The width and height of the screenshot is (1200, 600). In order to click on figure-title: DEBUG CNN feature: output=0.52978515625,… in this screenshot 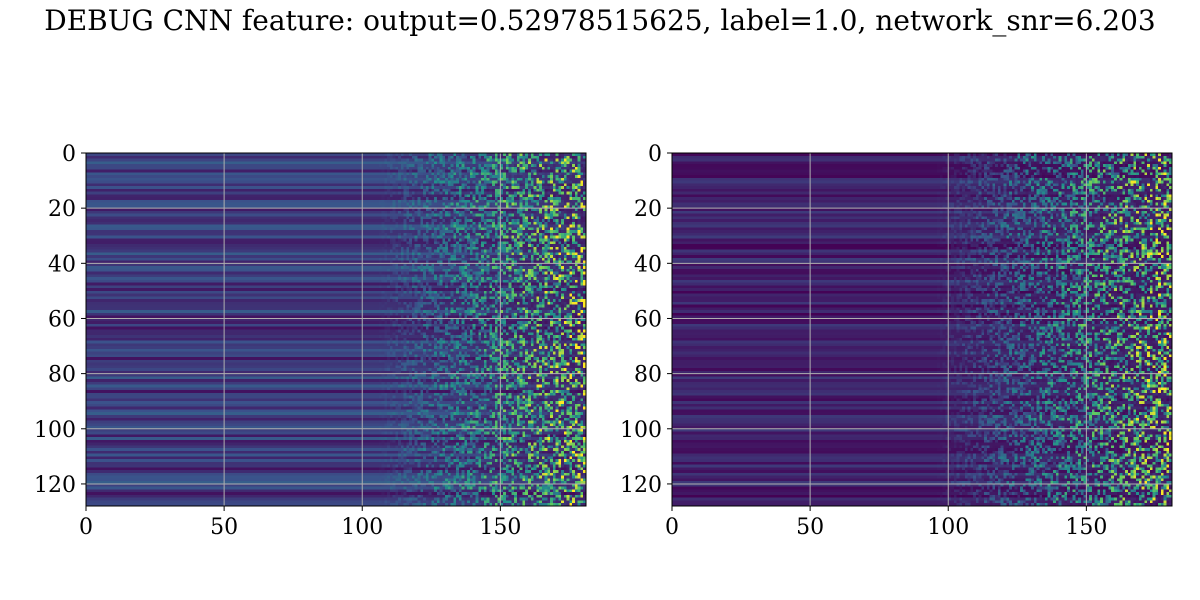, I will do `click(600, 20)`.